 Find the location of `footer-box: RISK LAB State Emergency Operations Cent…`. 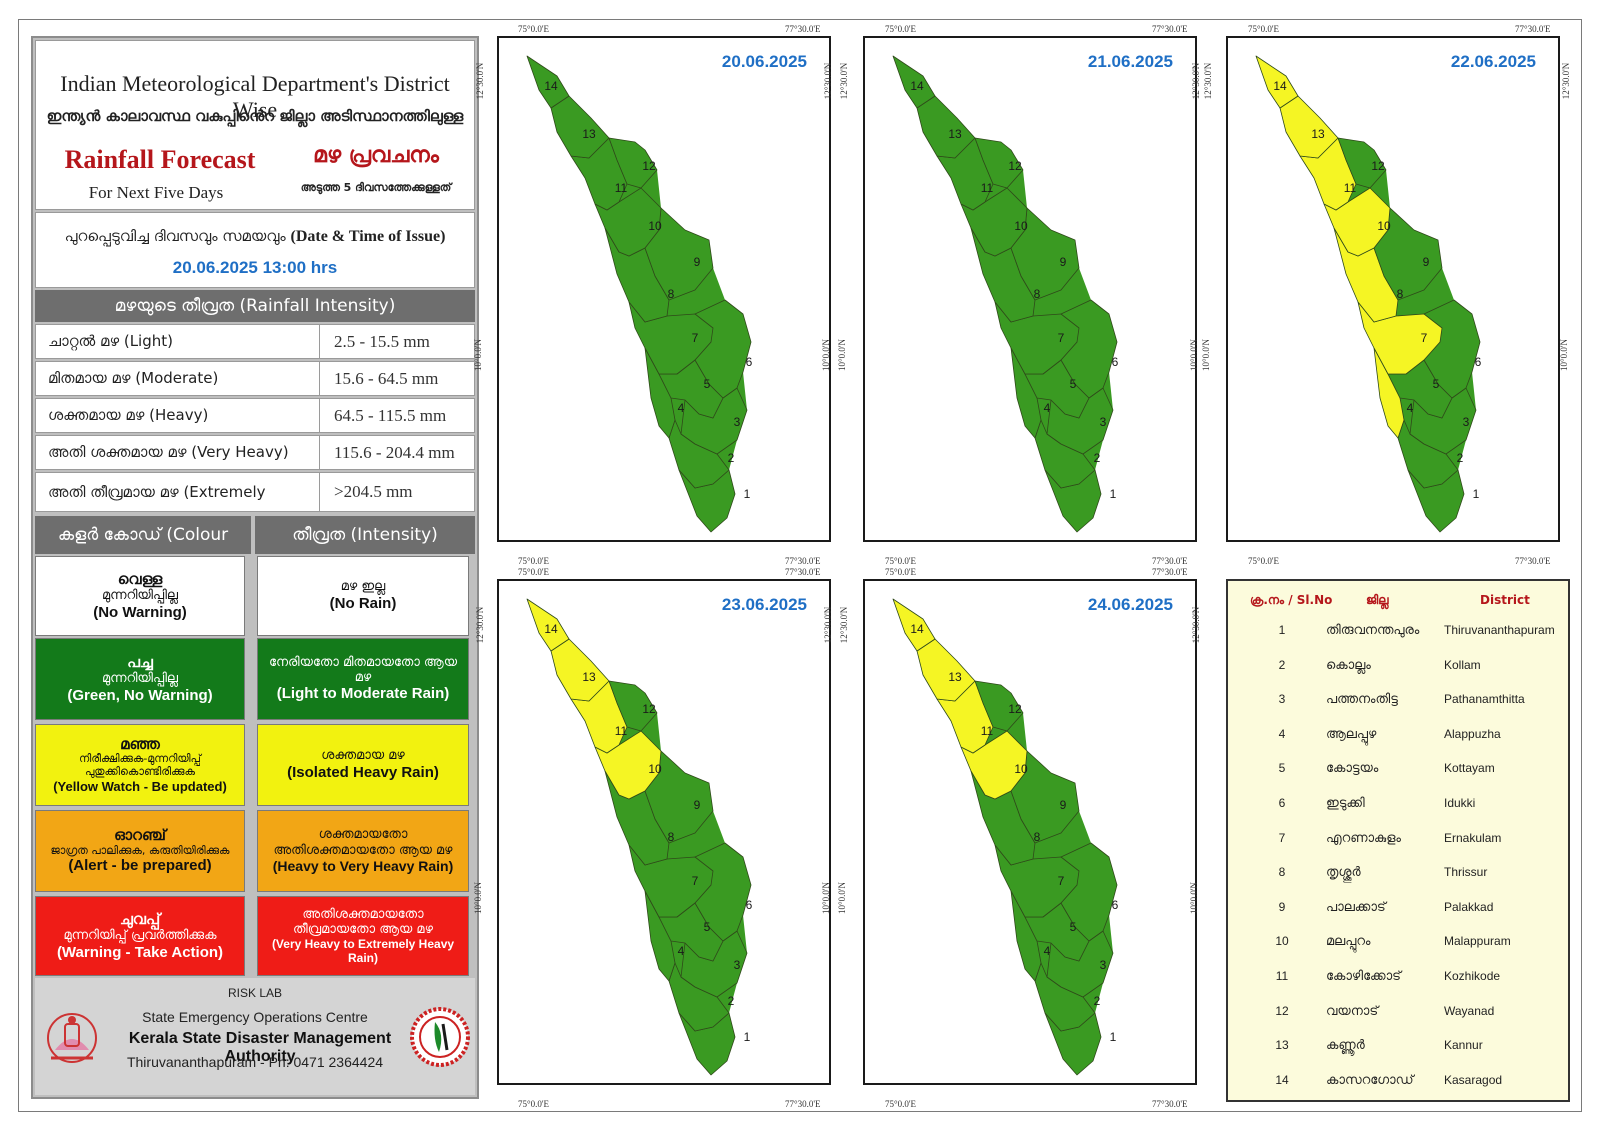

footer-box: RISK LAB State Emergency Operations Cent… is located at coordinates (255, 1036).